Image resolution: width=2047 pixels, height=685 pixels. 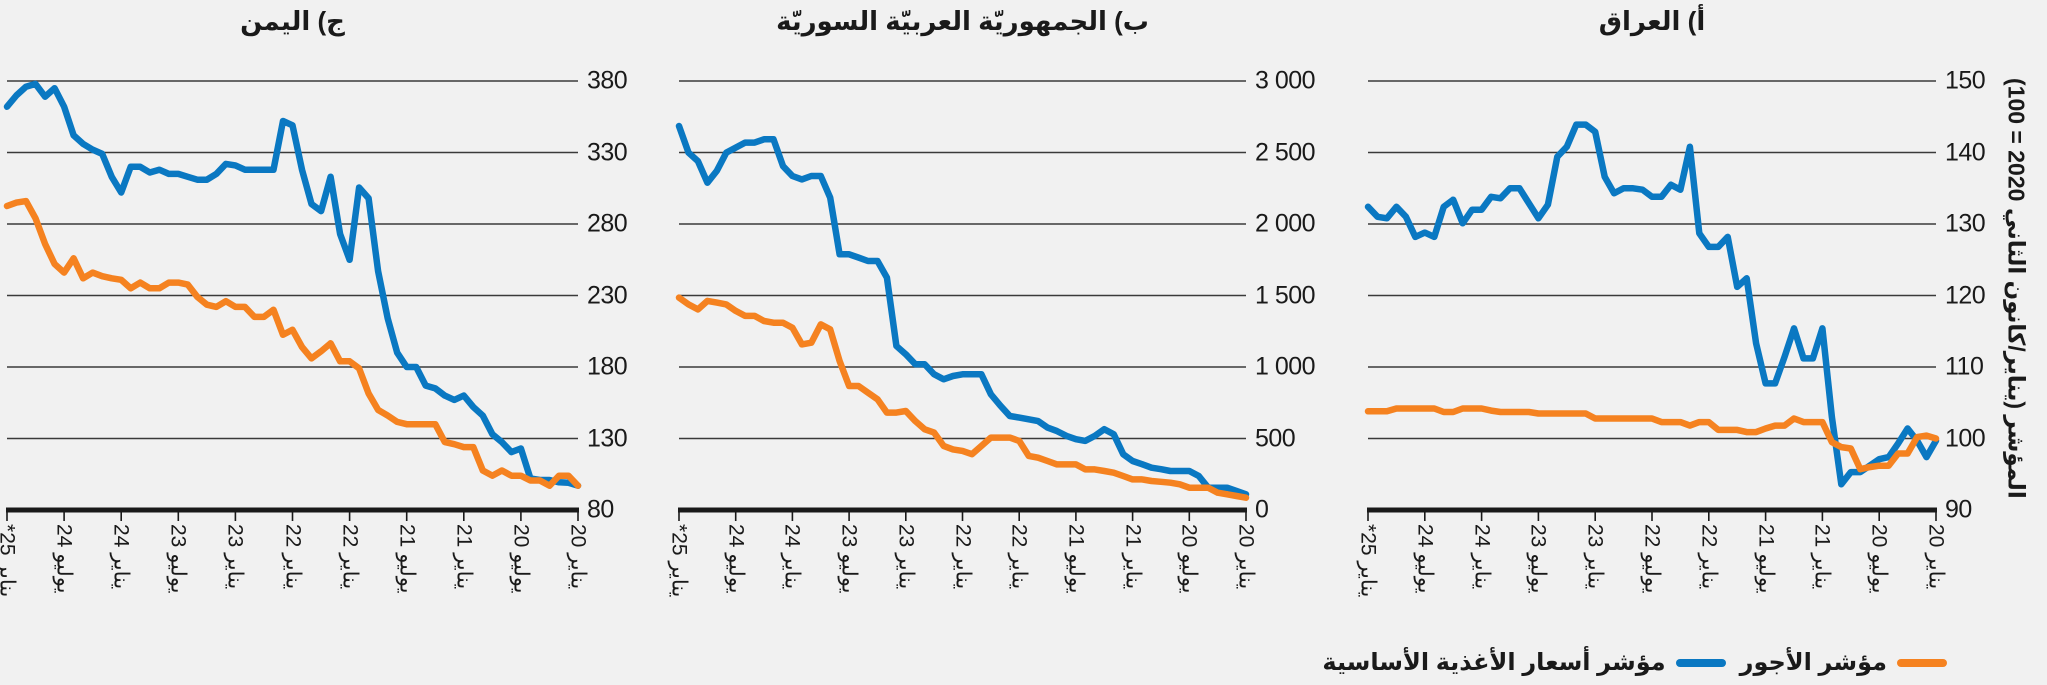 I want to click on x-tick-label-yemen: يناير 23, so click(x=235, y=557).